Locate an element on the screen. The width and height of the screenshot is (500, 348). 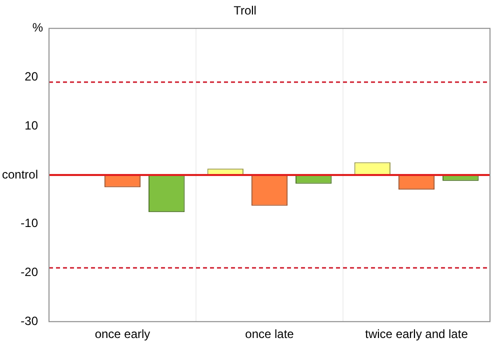
y-tick-label: control is located at coordinates (20, 174).